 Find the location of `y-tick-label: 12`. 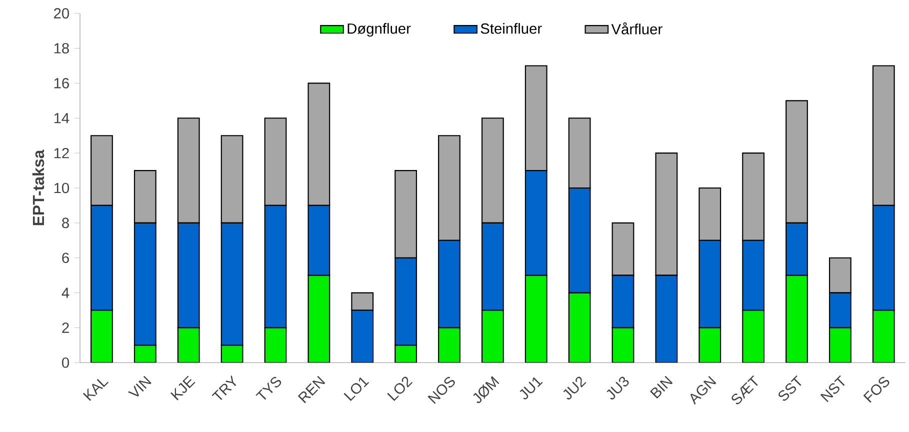

y-tick-label: 12 is located at coordinates (61, 153).